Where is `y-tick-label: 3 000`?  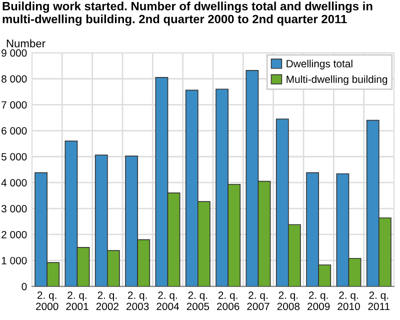 y-tick-label: 3 000 is located at coordinates (14, 208).